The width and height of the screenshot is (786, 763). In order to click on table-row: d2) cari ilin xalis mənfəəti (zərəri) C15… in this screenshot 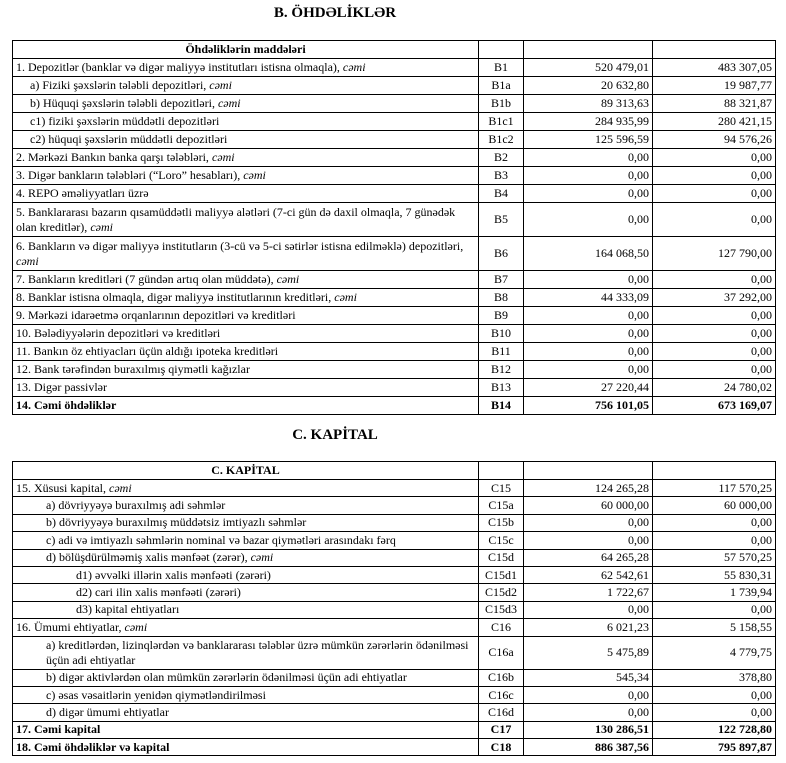, I will do `click(394, 592)`.